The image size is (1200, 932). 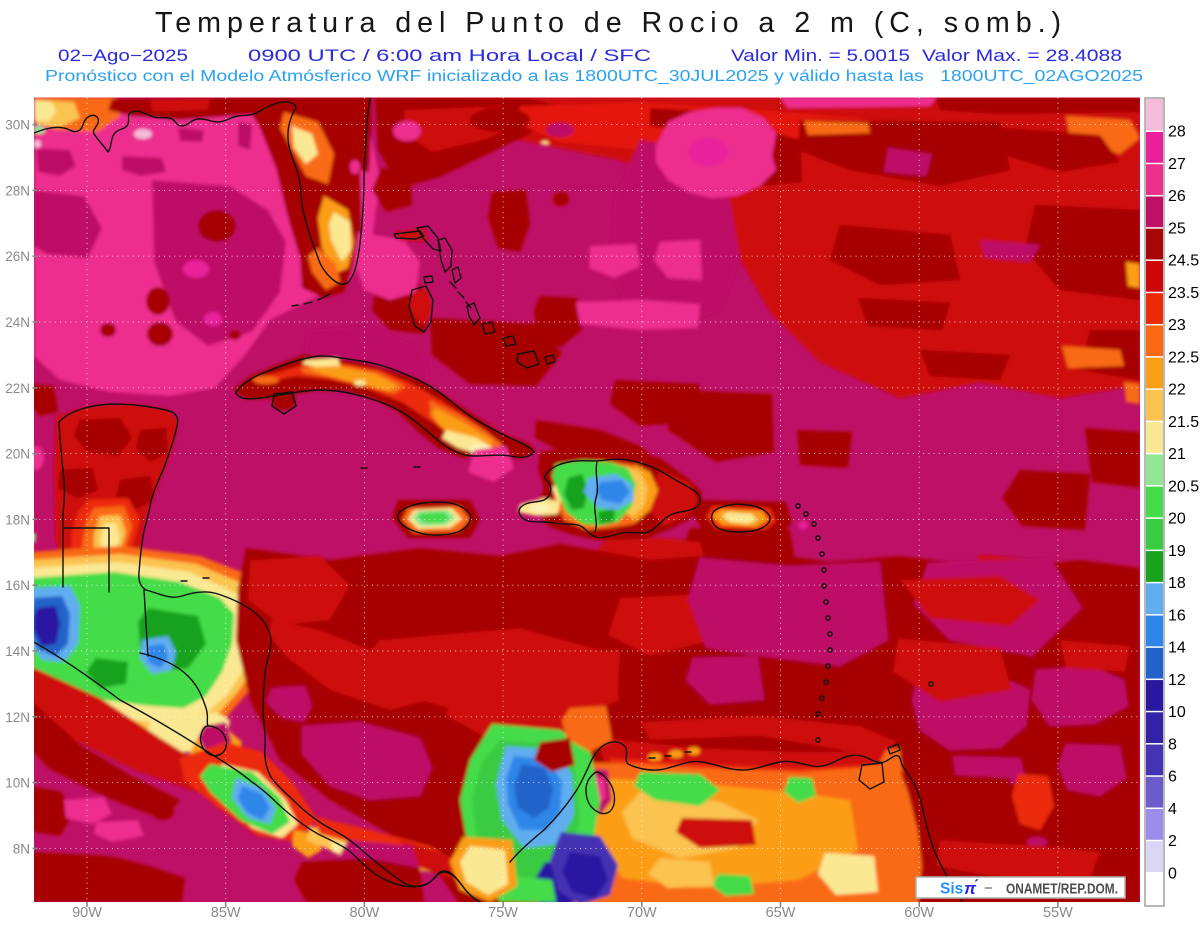 I want to click on svg-text: Valor Max. = 28.4088, so click(x=1022, y=56).